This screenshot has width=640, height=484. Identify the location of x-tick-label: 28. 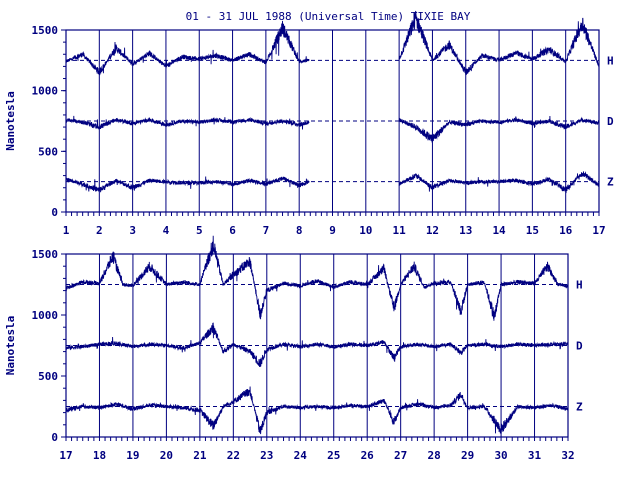
(434, 455).